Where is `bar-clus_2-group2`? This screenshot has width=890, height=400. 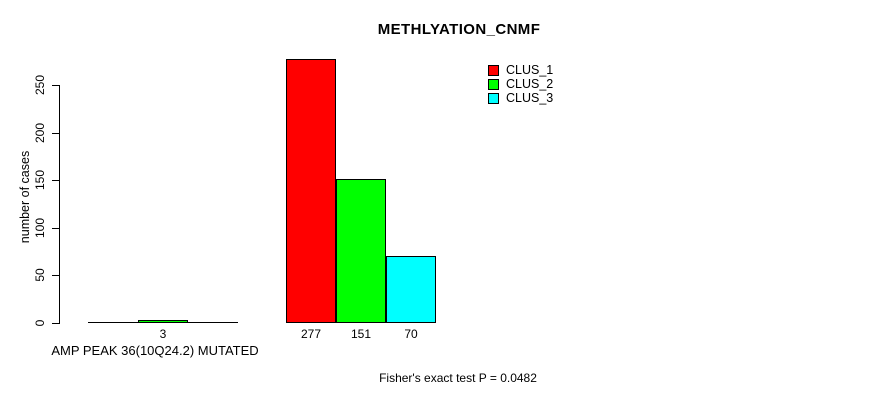 bar-clus_2-group2 is located at coordinates (361, 251).